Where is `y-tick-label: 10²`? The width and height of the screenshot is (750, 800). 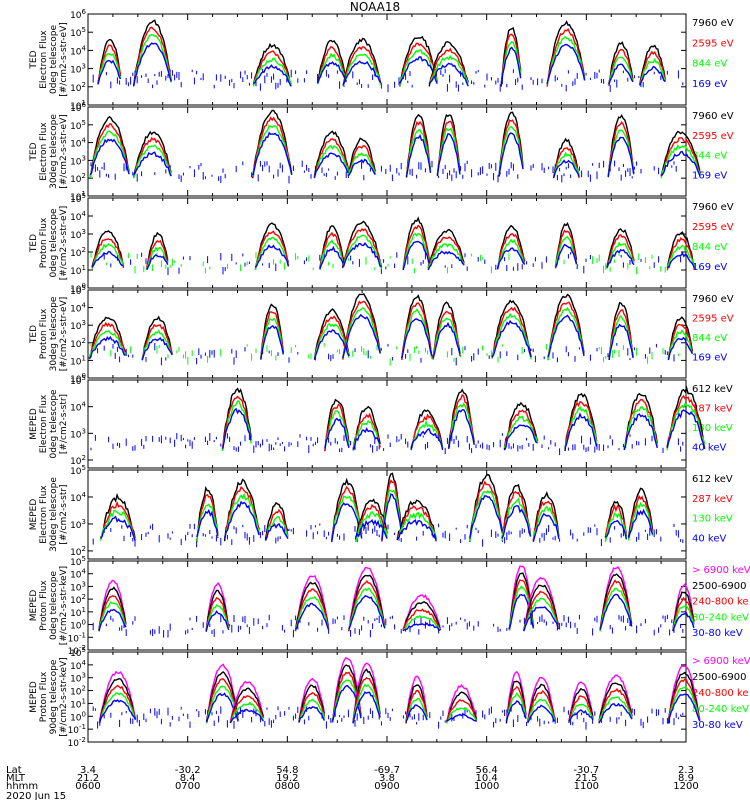 y-tick-label: 10² is located at coordinates (78, 343).